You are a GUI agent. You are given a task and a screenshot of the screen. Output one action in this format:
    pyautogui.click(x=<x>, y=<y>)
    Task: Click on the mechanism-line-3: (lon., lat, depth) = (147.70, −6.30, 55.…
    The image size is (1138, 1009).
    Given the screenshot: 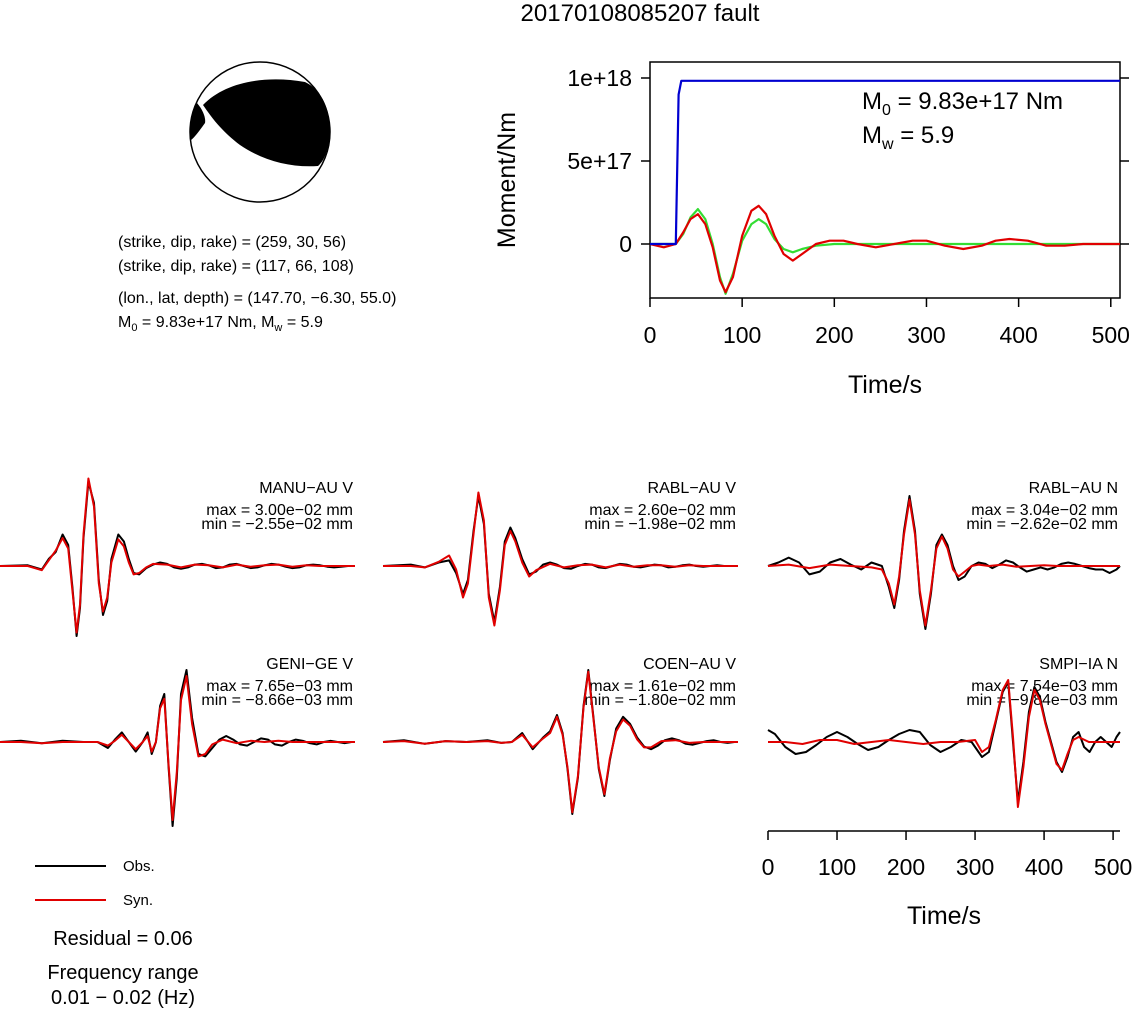 What is the action you would take?
    pyautogui.click(x=257, y=298)
    